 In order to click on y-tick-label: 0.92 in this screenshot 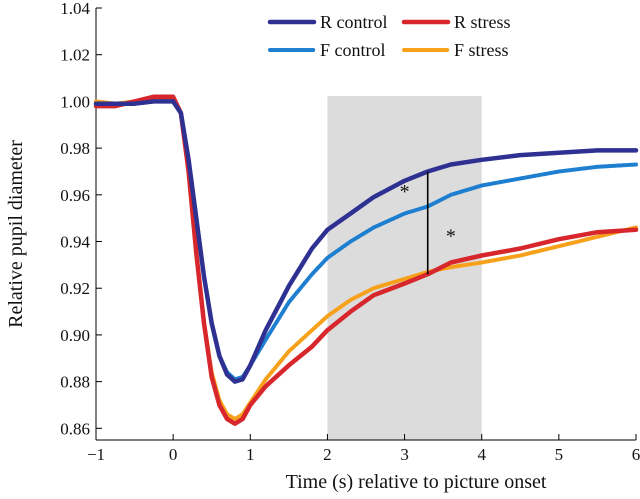, I will do `click(75, 288)`.